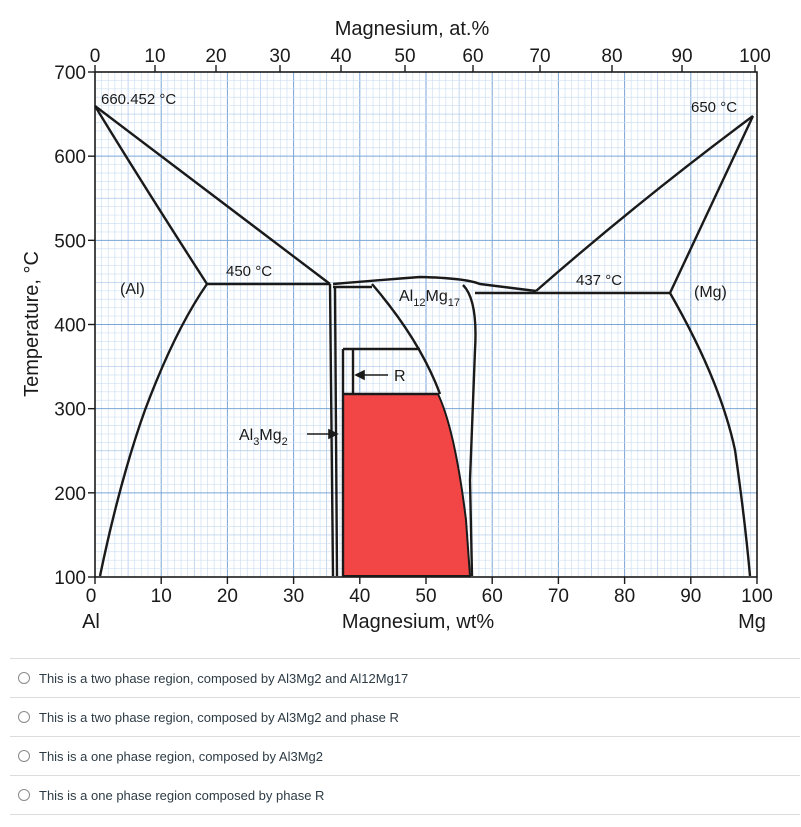  Describe the element at coordinates (412, 29) in the screenshot. I see `top-axis-title: Magnesium, at.%` at that location.